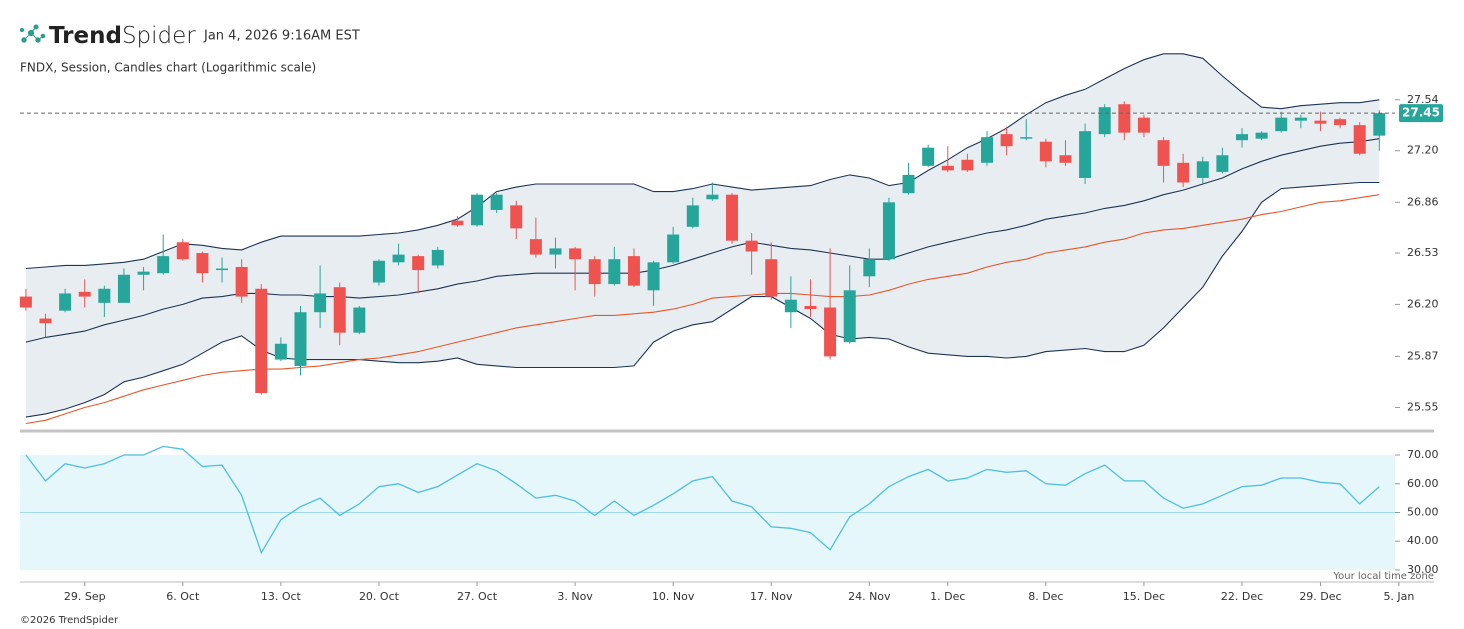 This screenshot has height=629, width=1464. What do you see at coordinates (281, 596) in the screenshot?
I see `x-tick-label: 13. Oct` at bounding box center [281, 596].